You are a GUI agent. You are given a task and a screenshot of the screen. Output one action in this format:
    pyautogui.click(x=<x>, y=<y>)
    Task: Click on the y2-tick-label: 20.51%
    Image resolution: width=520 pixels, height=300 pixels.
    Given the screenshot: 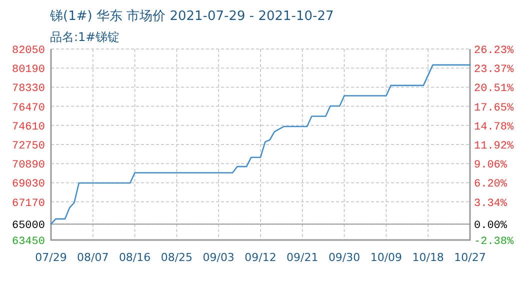 What is the action you would take?
    pyautogui.click(x=494, y=89)
    